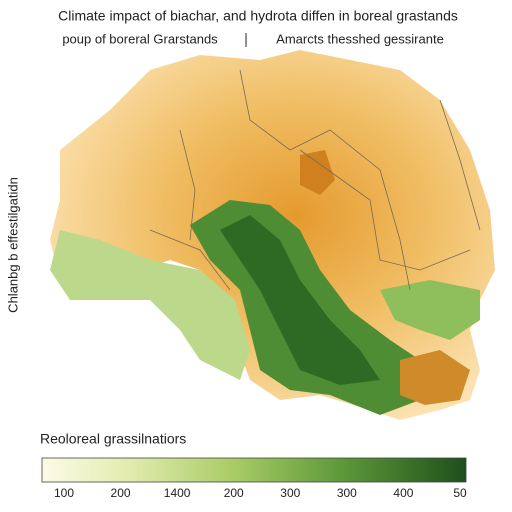 Image resolution: width=512 pixels, height=512 pixels. What do you see at coordinates (360, 38) in the screenshot?
I see `subtitle: Amarcts thesshed gessirante` at bounding box center [360, 38].